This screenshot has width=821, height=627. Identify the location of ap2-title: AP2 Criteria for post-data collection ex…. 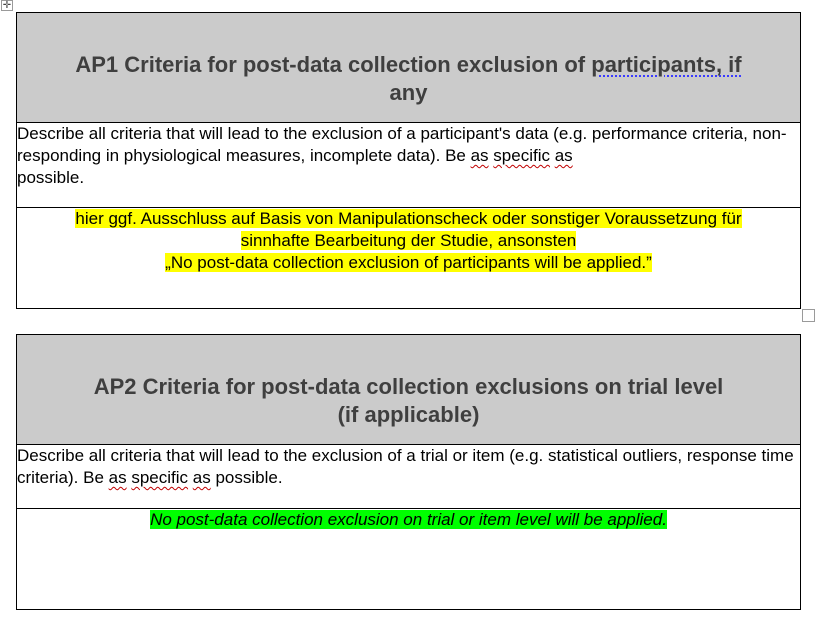
(408, 382).